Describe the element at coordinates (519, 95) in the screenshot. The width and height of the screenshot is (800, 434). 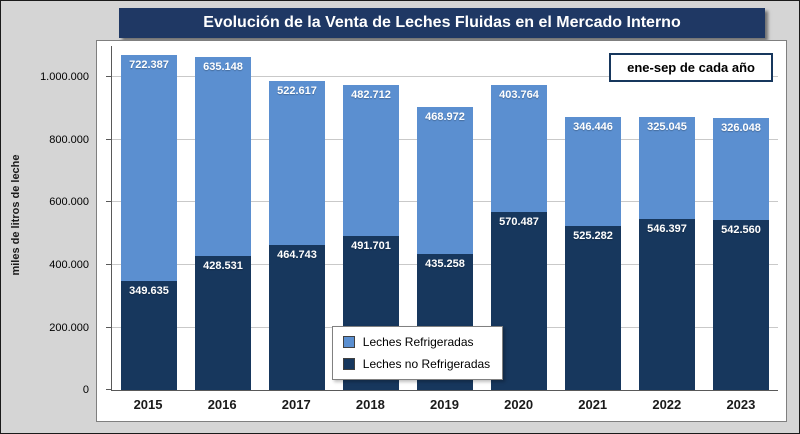
I see `value-label: 403.764` at that location.